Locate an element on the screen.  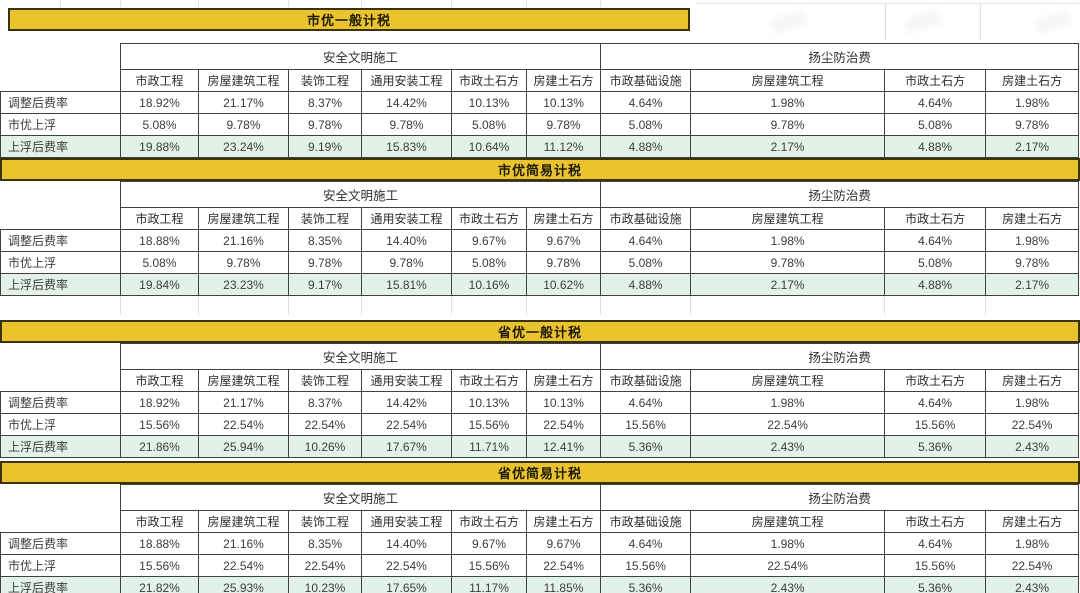
value-cell: 21.82% is located at coordinates (159, 584).